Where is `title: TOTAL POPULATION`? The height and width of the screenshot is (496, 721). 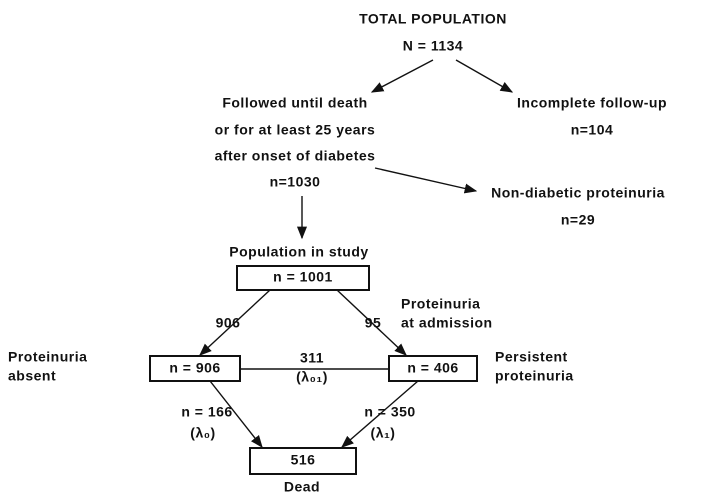
title: TOTAL POPULATION is located at coordinates (433, 19).